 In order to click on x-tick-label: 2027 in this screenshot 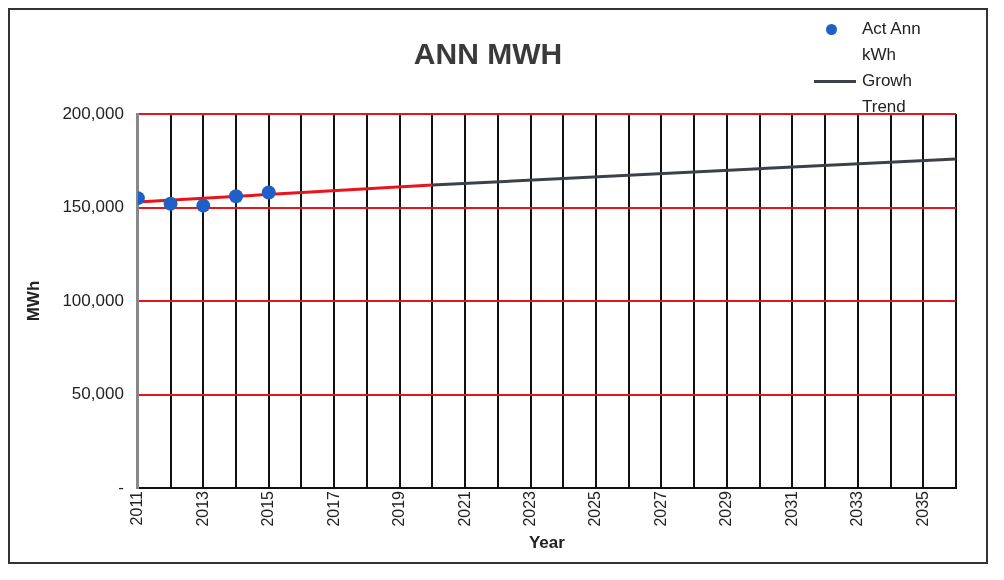, I will do `click(660, 508)`.